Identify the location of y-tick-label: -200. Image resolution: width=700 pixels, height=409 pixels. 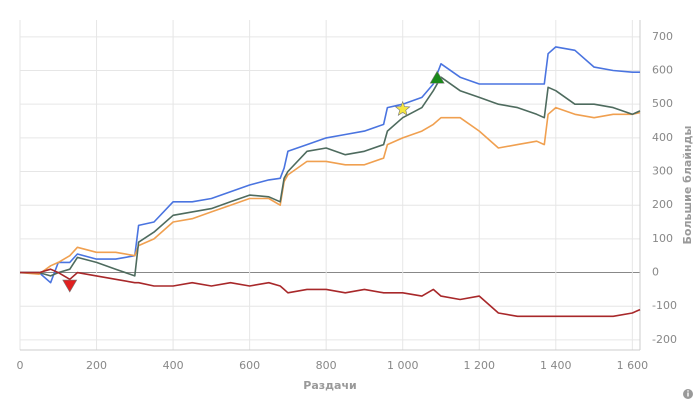
(664, 339).